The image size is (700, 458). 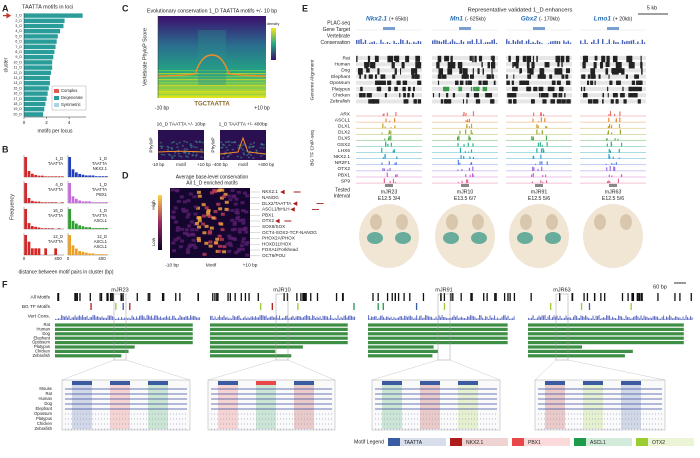 What do you see at coordinates (369, 442) in the screenshot?
I see `legend-title: Motif Legend` at bounding box center [369, 442].